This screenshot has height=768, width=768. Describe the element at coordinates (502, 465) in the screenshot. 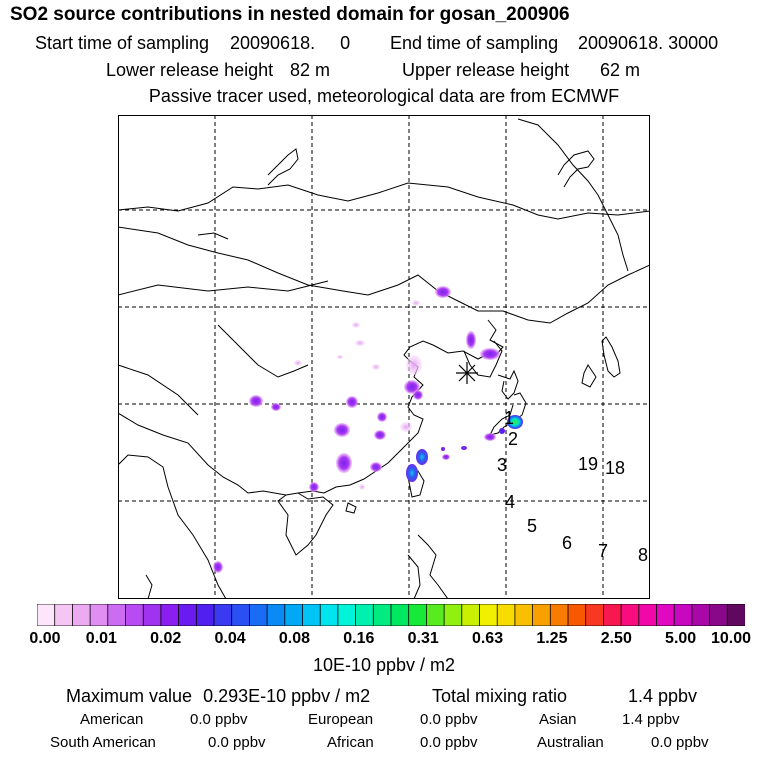

I see `trajectory-label: 3` at that location.